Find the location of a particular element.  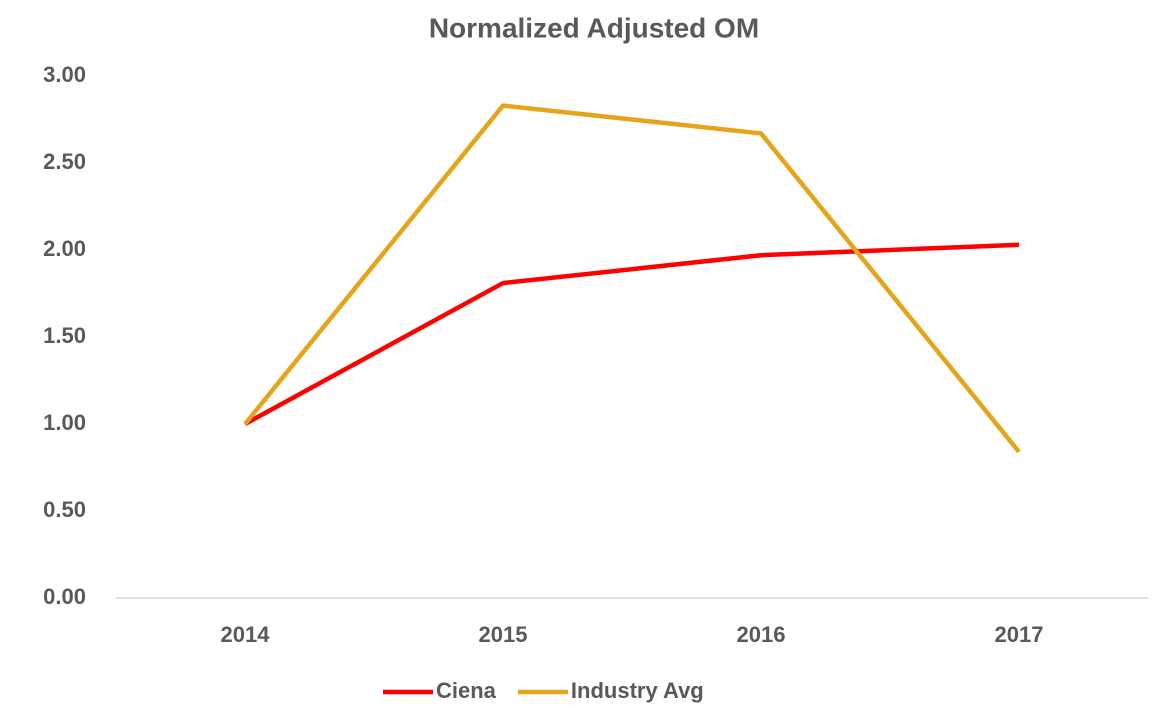

y-tick-label: 1.00 is located at coordinates (64, 422).